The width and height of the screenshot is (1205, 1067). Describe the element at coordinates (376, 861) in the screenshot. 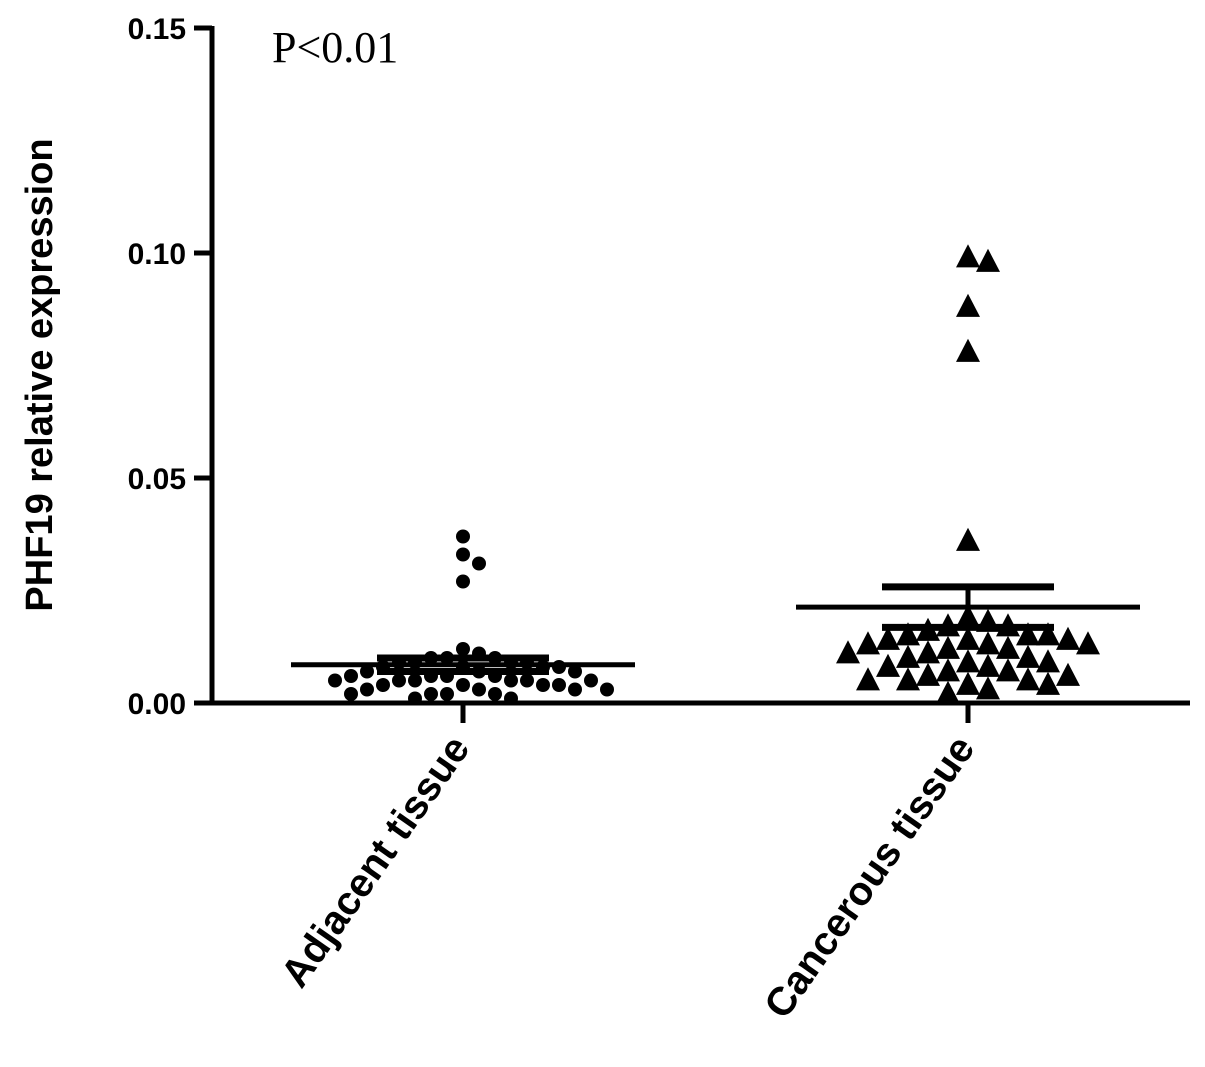

I see `x-tick-label: Adjacent tissue` at that location.